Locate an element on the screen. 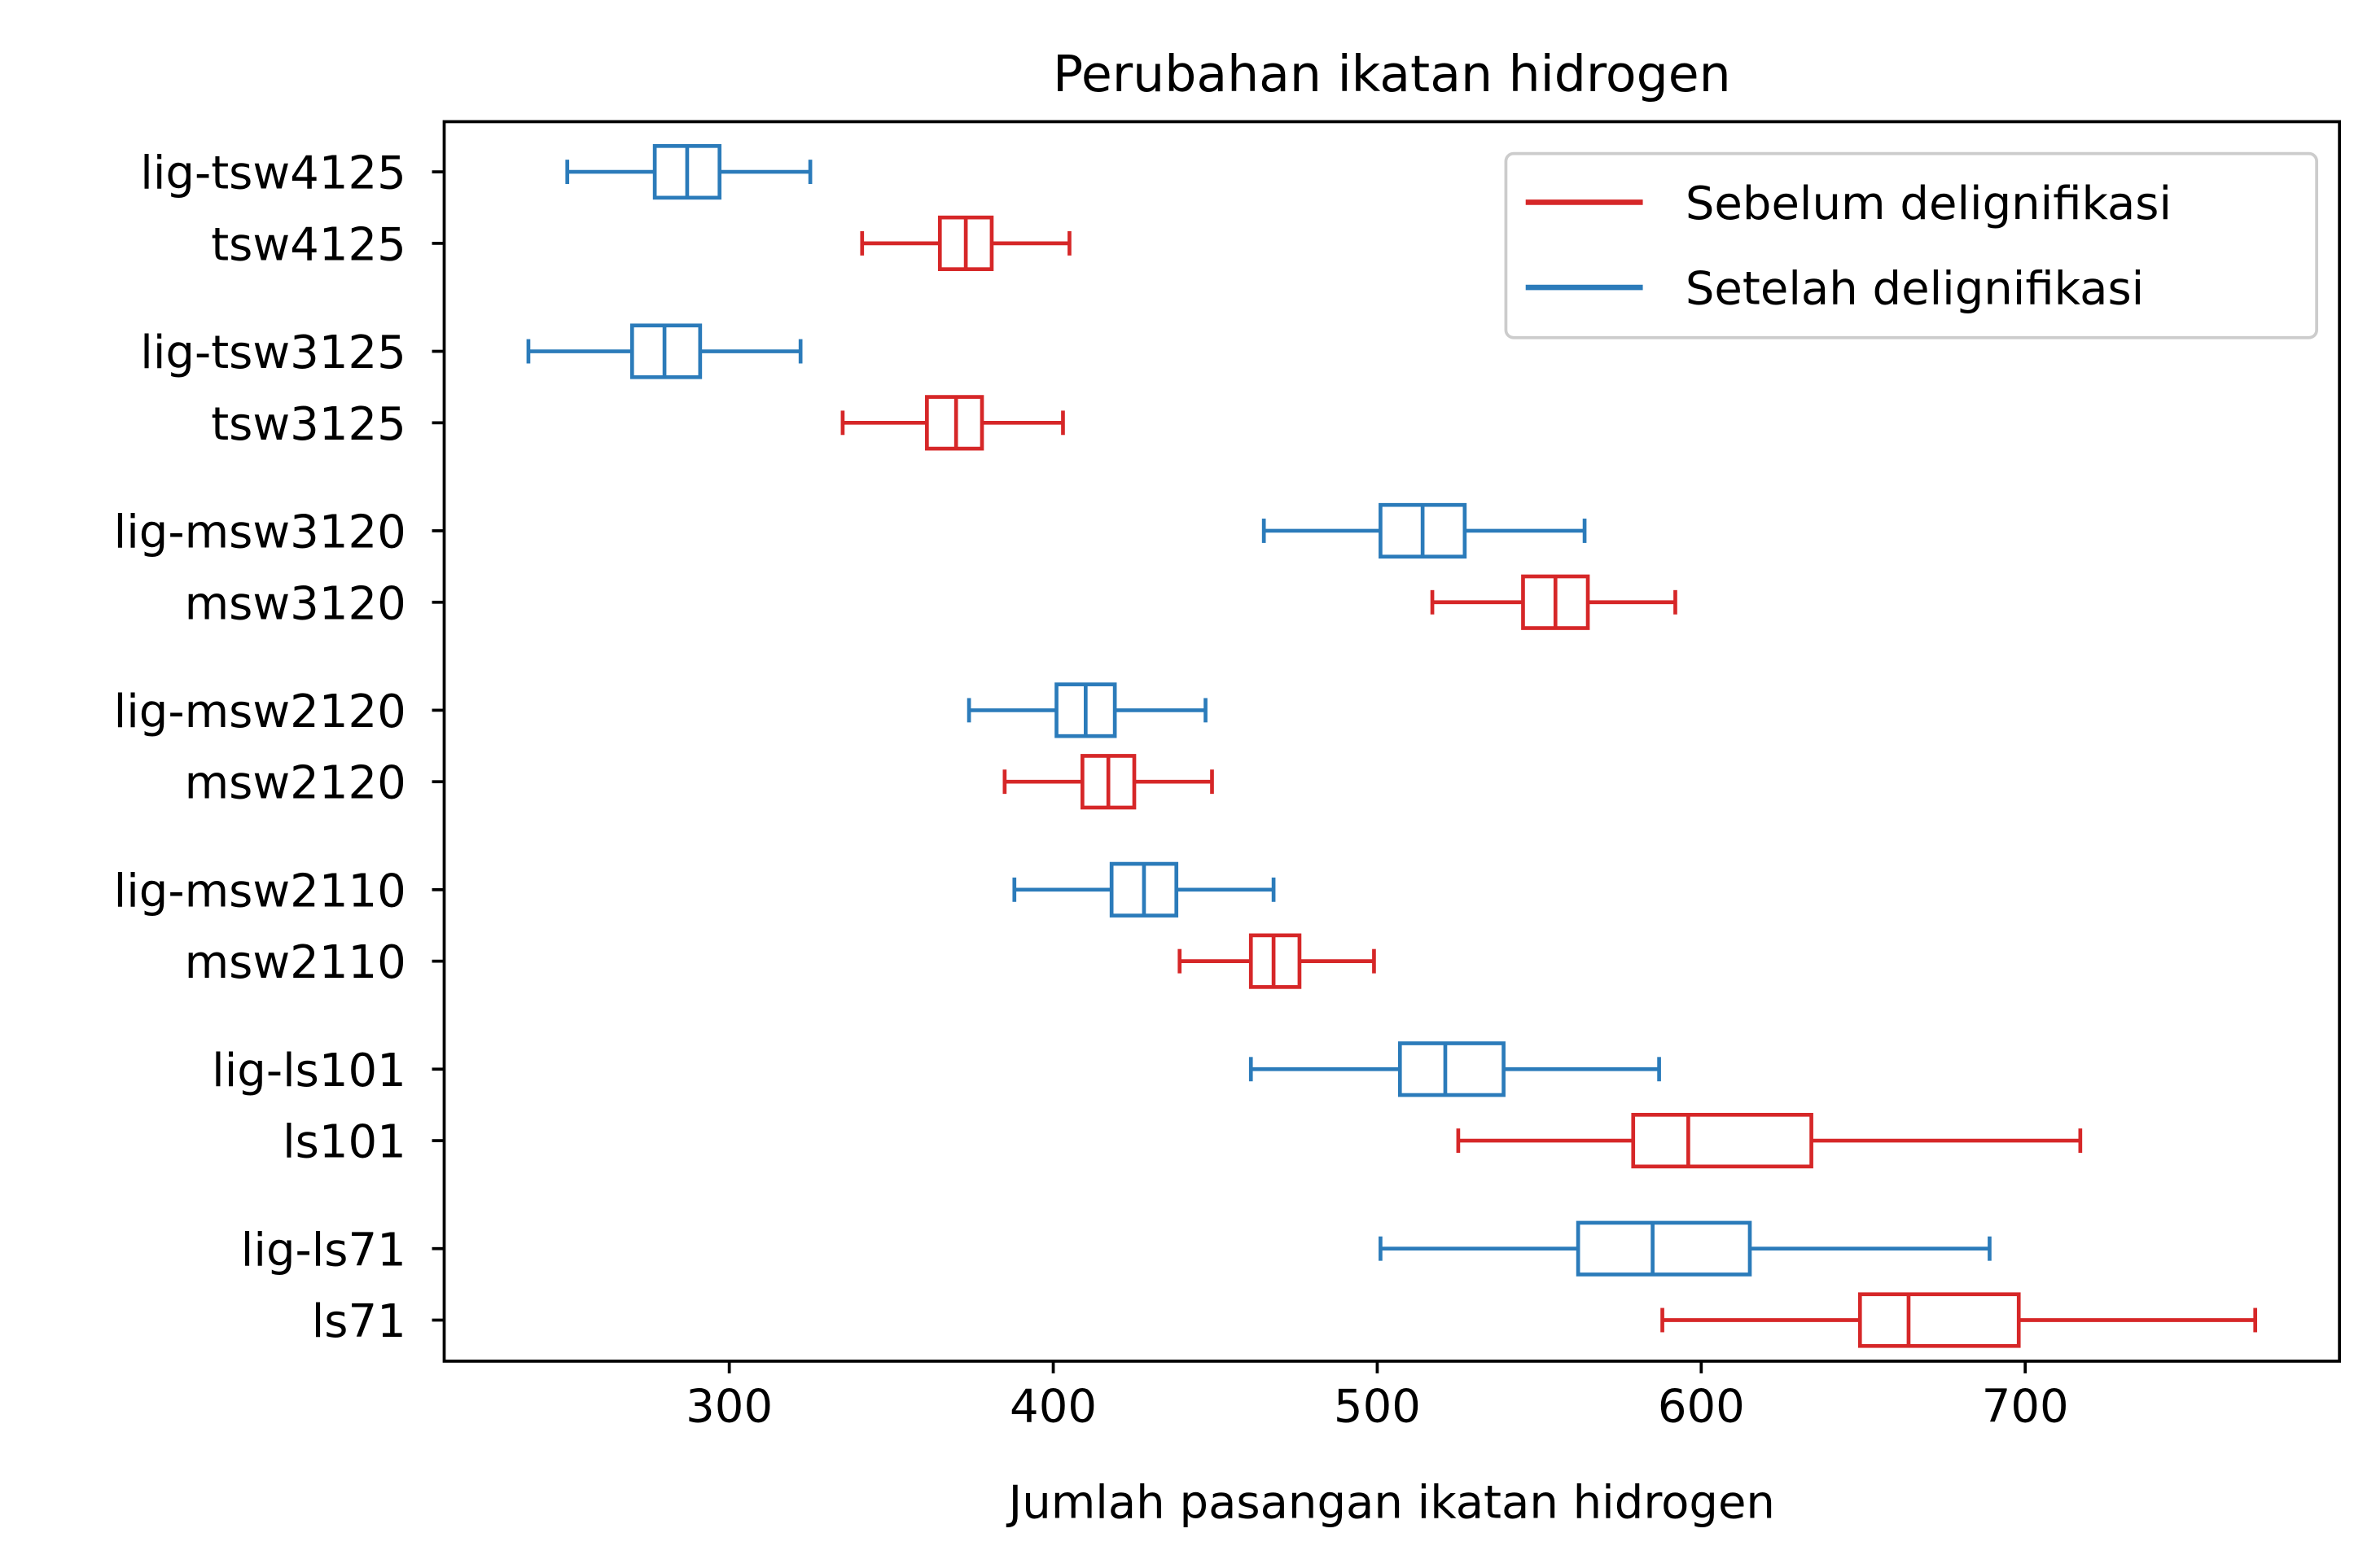 The width and height of the screenshot is (2376, 1568). x-tick-label: 300 is located at coordinates (729, 1408).